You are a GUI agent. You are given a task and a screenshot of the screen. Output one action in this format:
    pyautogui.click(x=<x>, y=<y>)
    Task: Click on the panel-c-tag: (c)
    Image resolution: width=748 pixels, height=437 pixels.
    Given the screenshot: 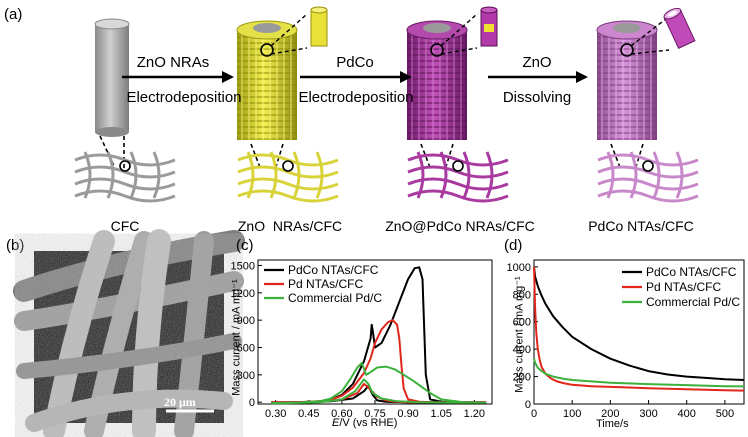 What is the action you would take?
    pyautogui.click(x=245, y=245)
    